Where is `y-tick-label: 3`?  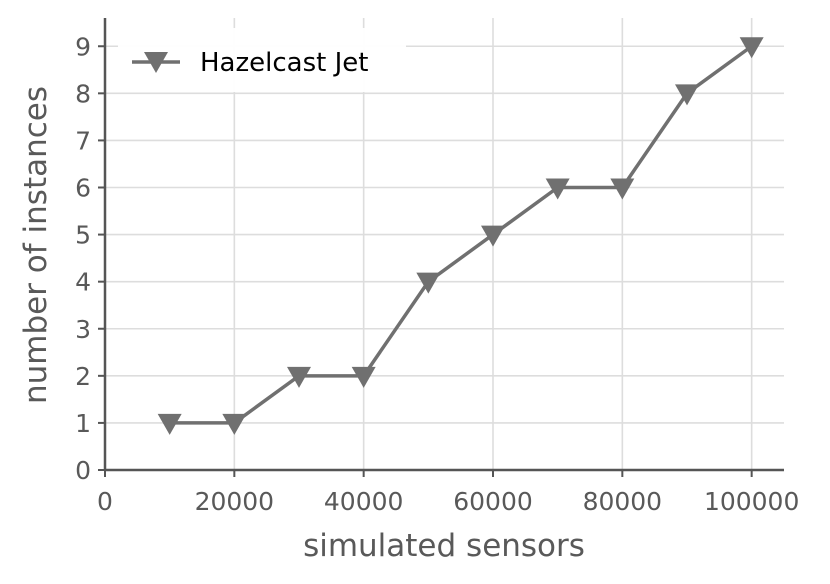 y-tick-label: 3 is located at coordinates (83, 329).